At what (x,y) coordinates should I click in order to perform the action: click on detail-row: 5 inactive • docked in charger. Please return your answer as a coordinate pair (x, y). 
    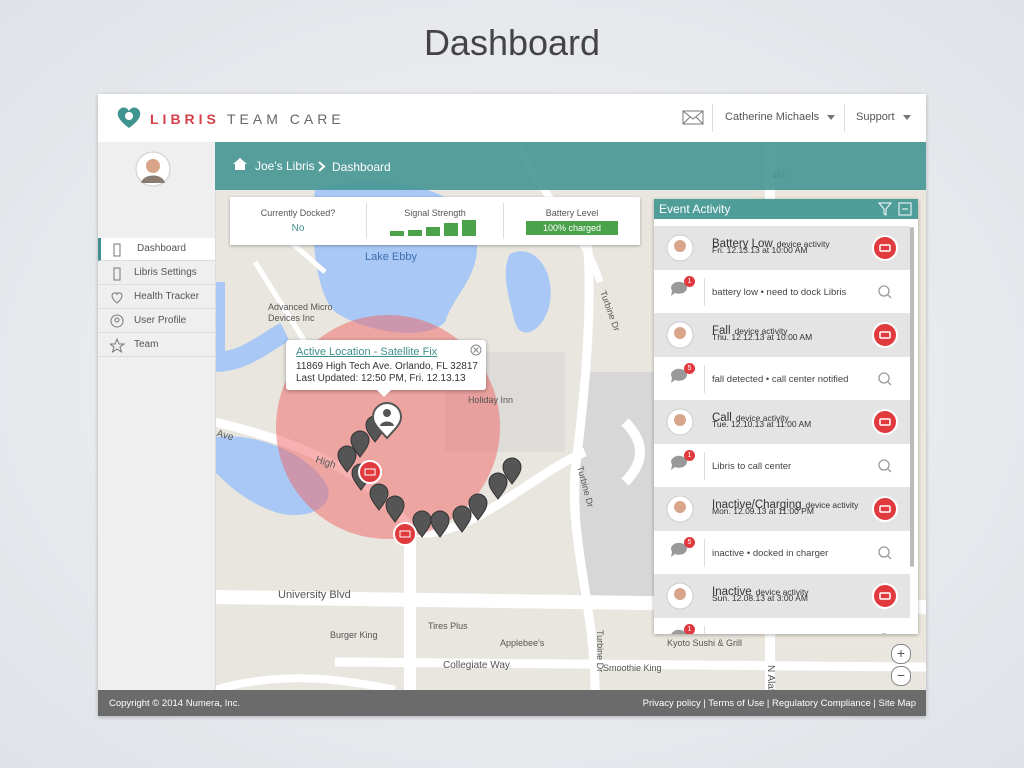
    Looking at the image, I should click on (782, 552).